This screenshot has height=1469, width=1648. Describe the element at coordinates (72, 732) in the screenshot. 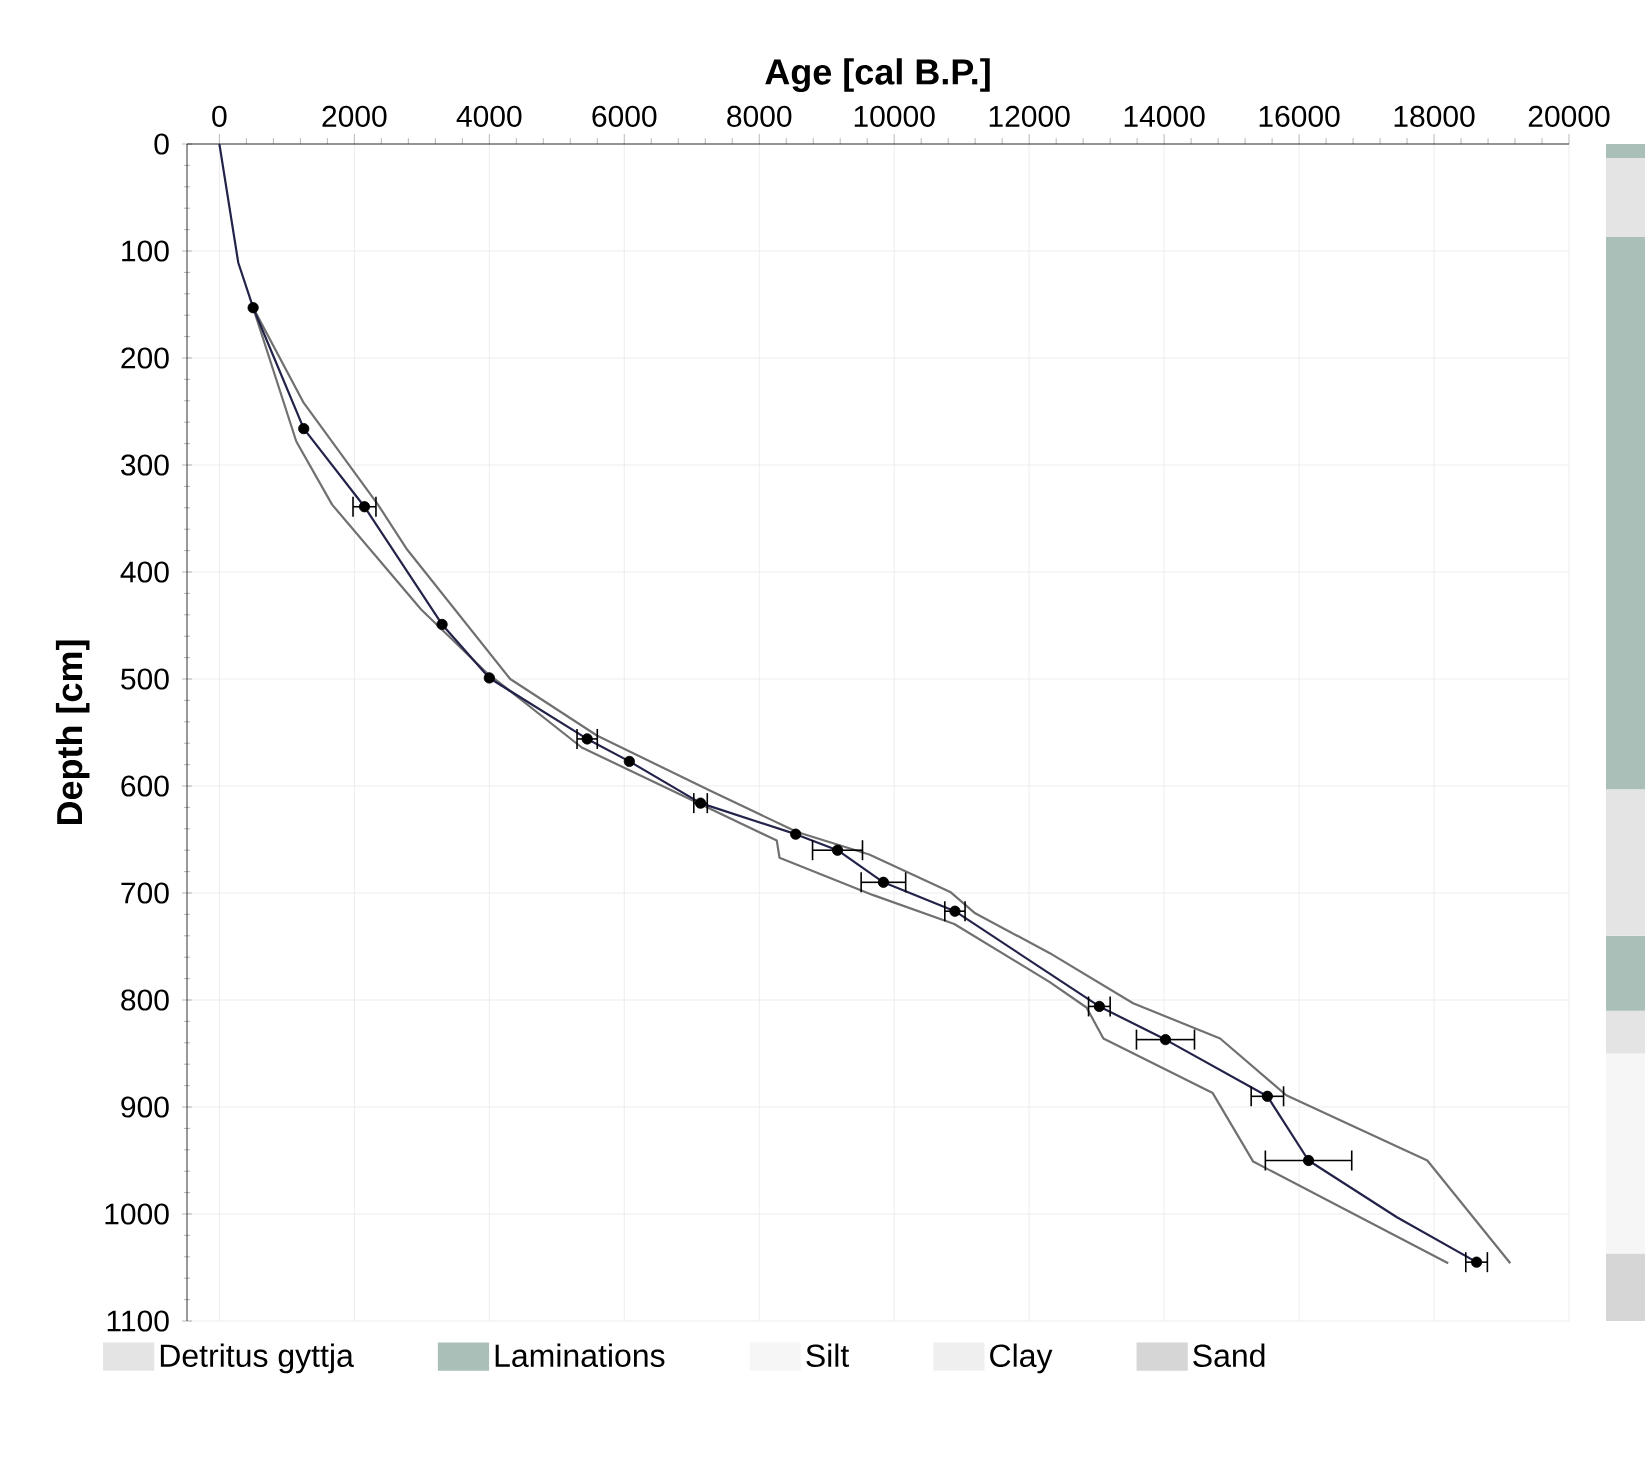

I see `y-axis-title: Depth [cm]` at that location.